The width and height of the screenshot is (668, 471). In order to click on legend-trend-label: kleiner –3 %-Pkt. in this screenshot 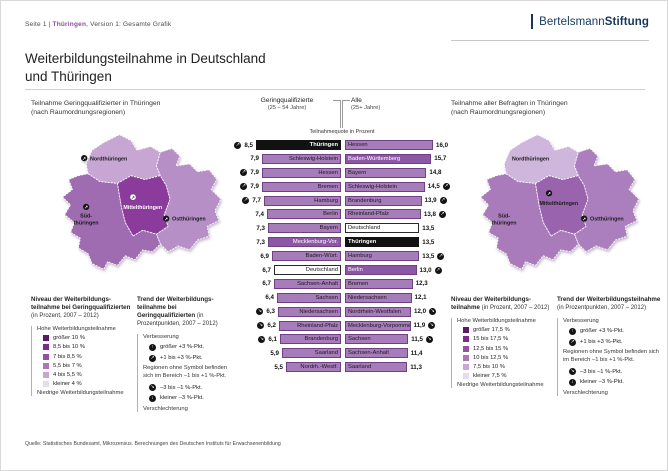, I will do `click(182, 398)`.